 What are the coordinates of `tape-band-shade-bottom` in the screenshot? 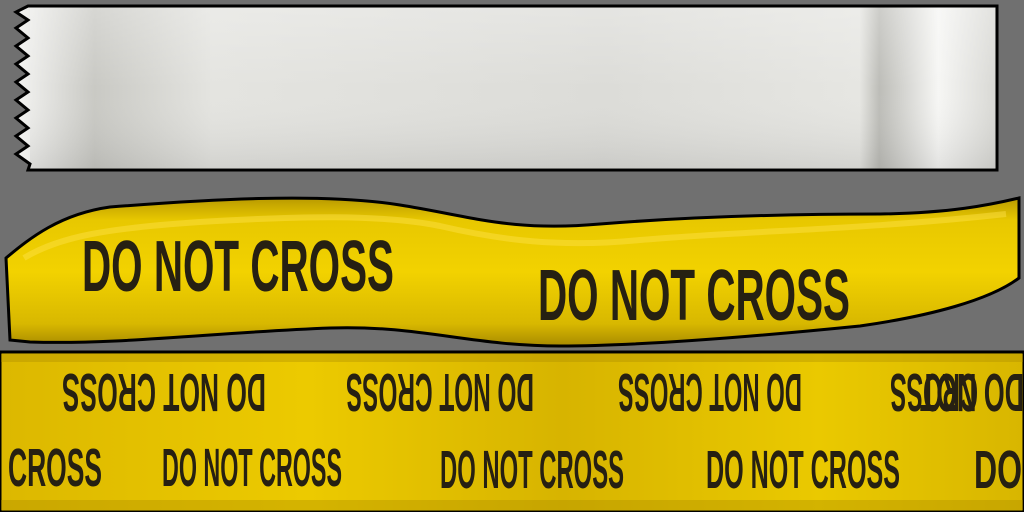 It's located at (512, 505).